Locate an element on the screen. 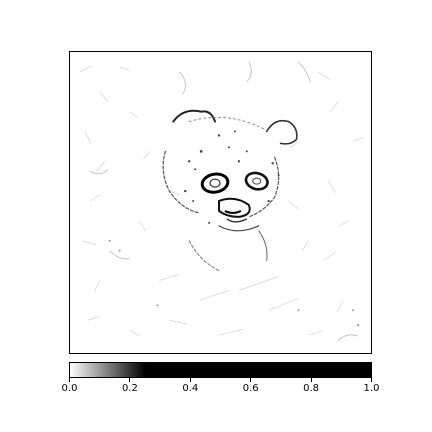  colorbar is located at coordinates (220, 370).